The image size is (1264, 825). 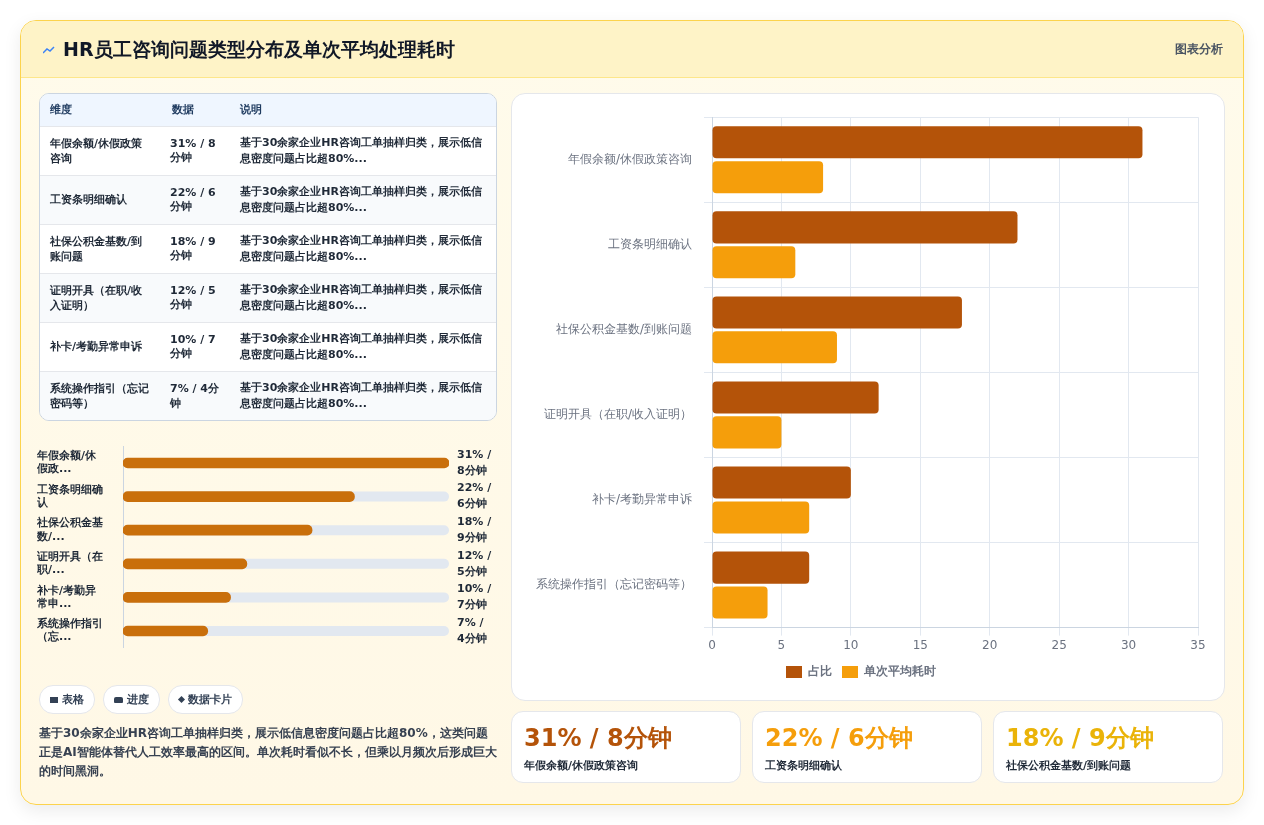 What do you see at coordinates (1198, 644) in the screenshot?
I see `x-tick-label: 35` at bounding box center [1198, 644].